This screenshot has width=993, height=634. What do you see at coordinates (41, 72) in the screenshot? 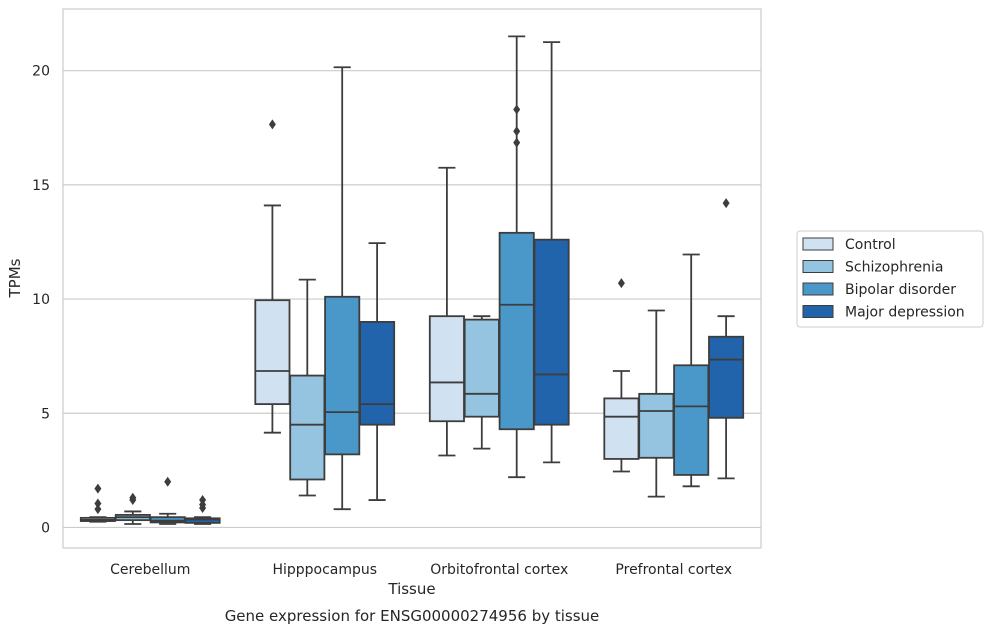
I see `y-tick-label: 20` at bounding box center [41, 72].